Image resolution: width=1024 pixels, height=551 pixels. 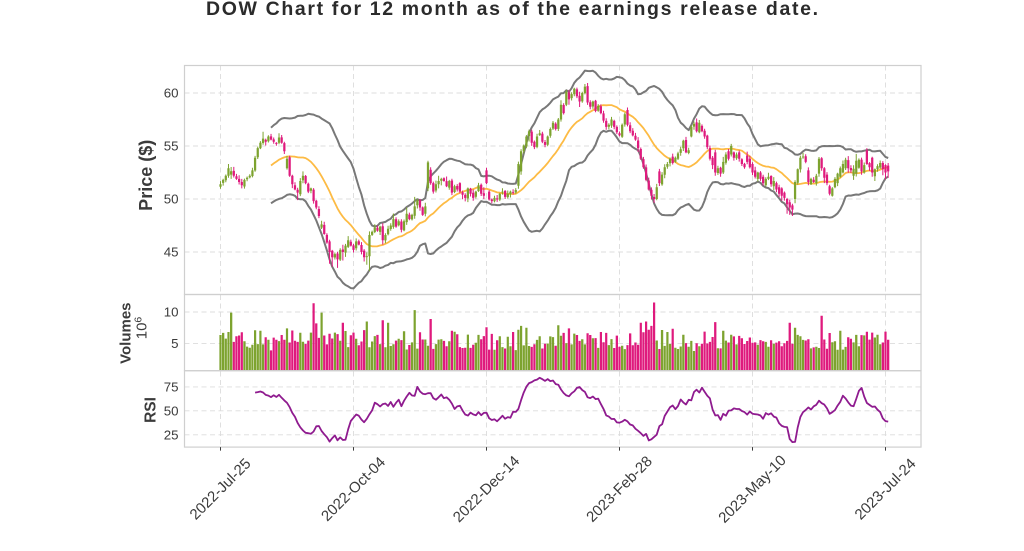 What do you see at coordinates (146, 175) in the screenshot?
I see `svg-text: Price ($)` at bounding box center [146, 175].